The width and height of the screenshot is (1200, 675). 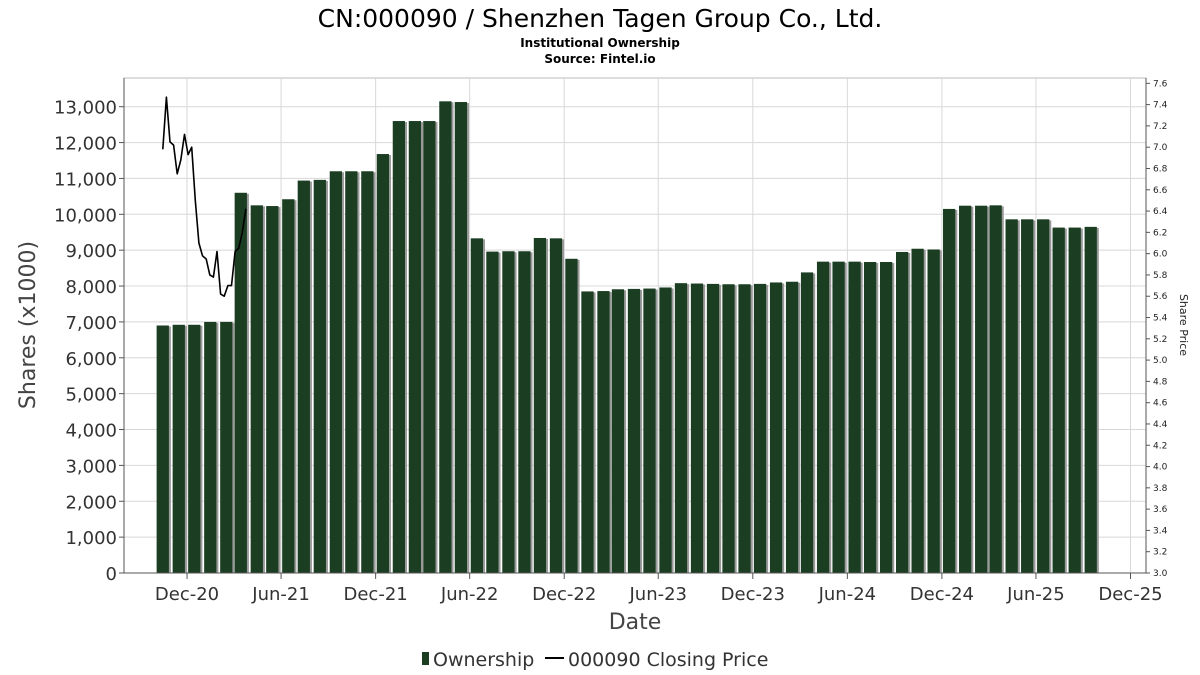 What do you see at coordinates (1160, 468) in the screenshot?
I see `y2-tick-label: 4.0` at bounding box center [1160, 468].